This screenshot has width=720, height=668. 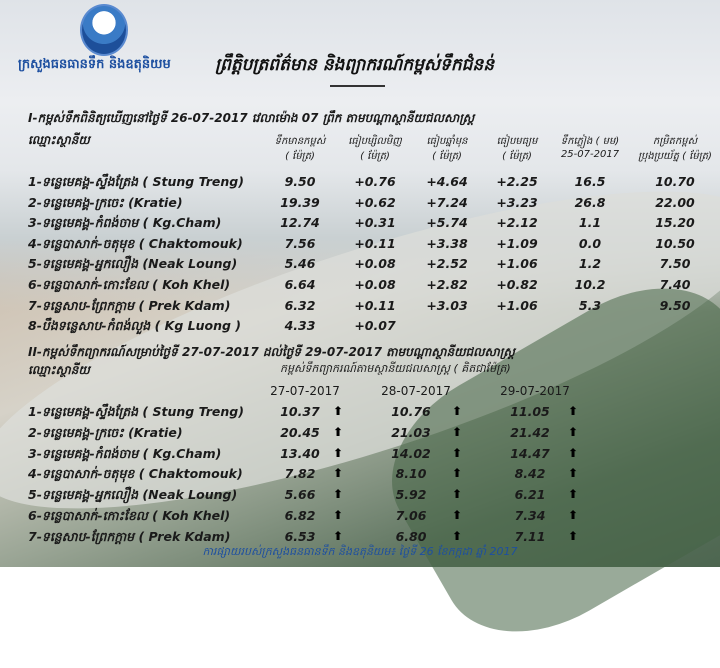 I want to click on cell-alert: 15.20, so click(x=675, y=223).